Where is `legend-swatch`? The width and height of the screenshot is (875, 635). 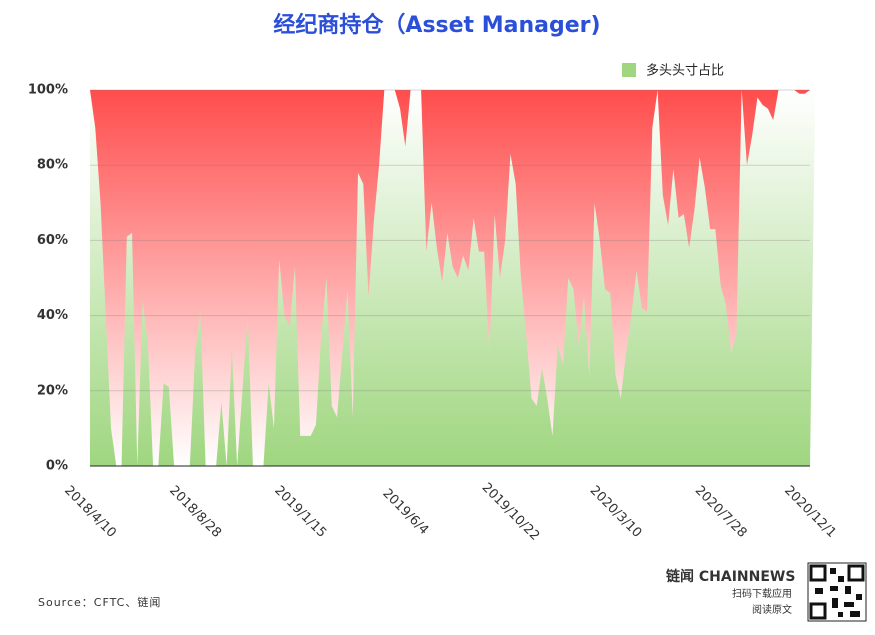
legend-swatch is located at coordinates (629, 70).